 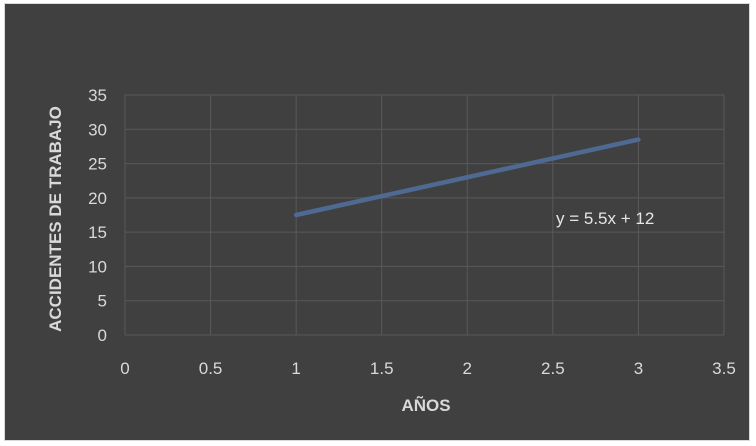 What do you see at coordinates (467, 368) in the screenshot?
I see `x-tick-label: 2` at bounding box center [467, 368].